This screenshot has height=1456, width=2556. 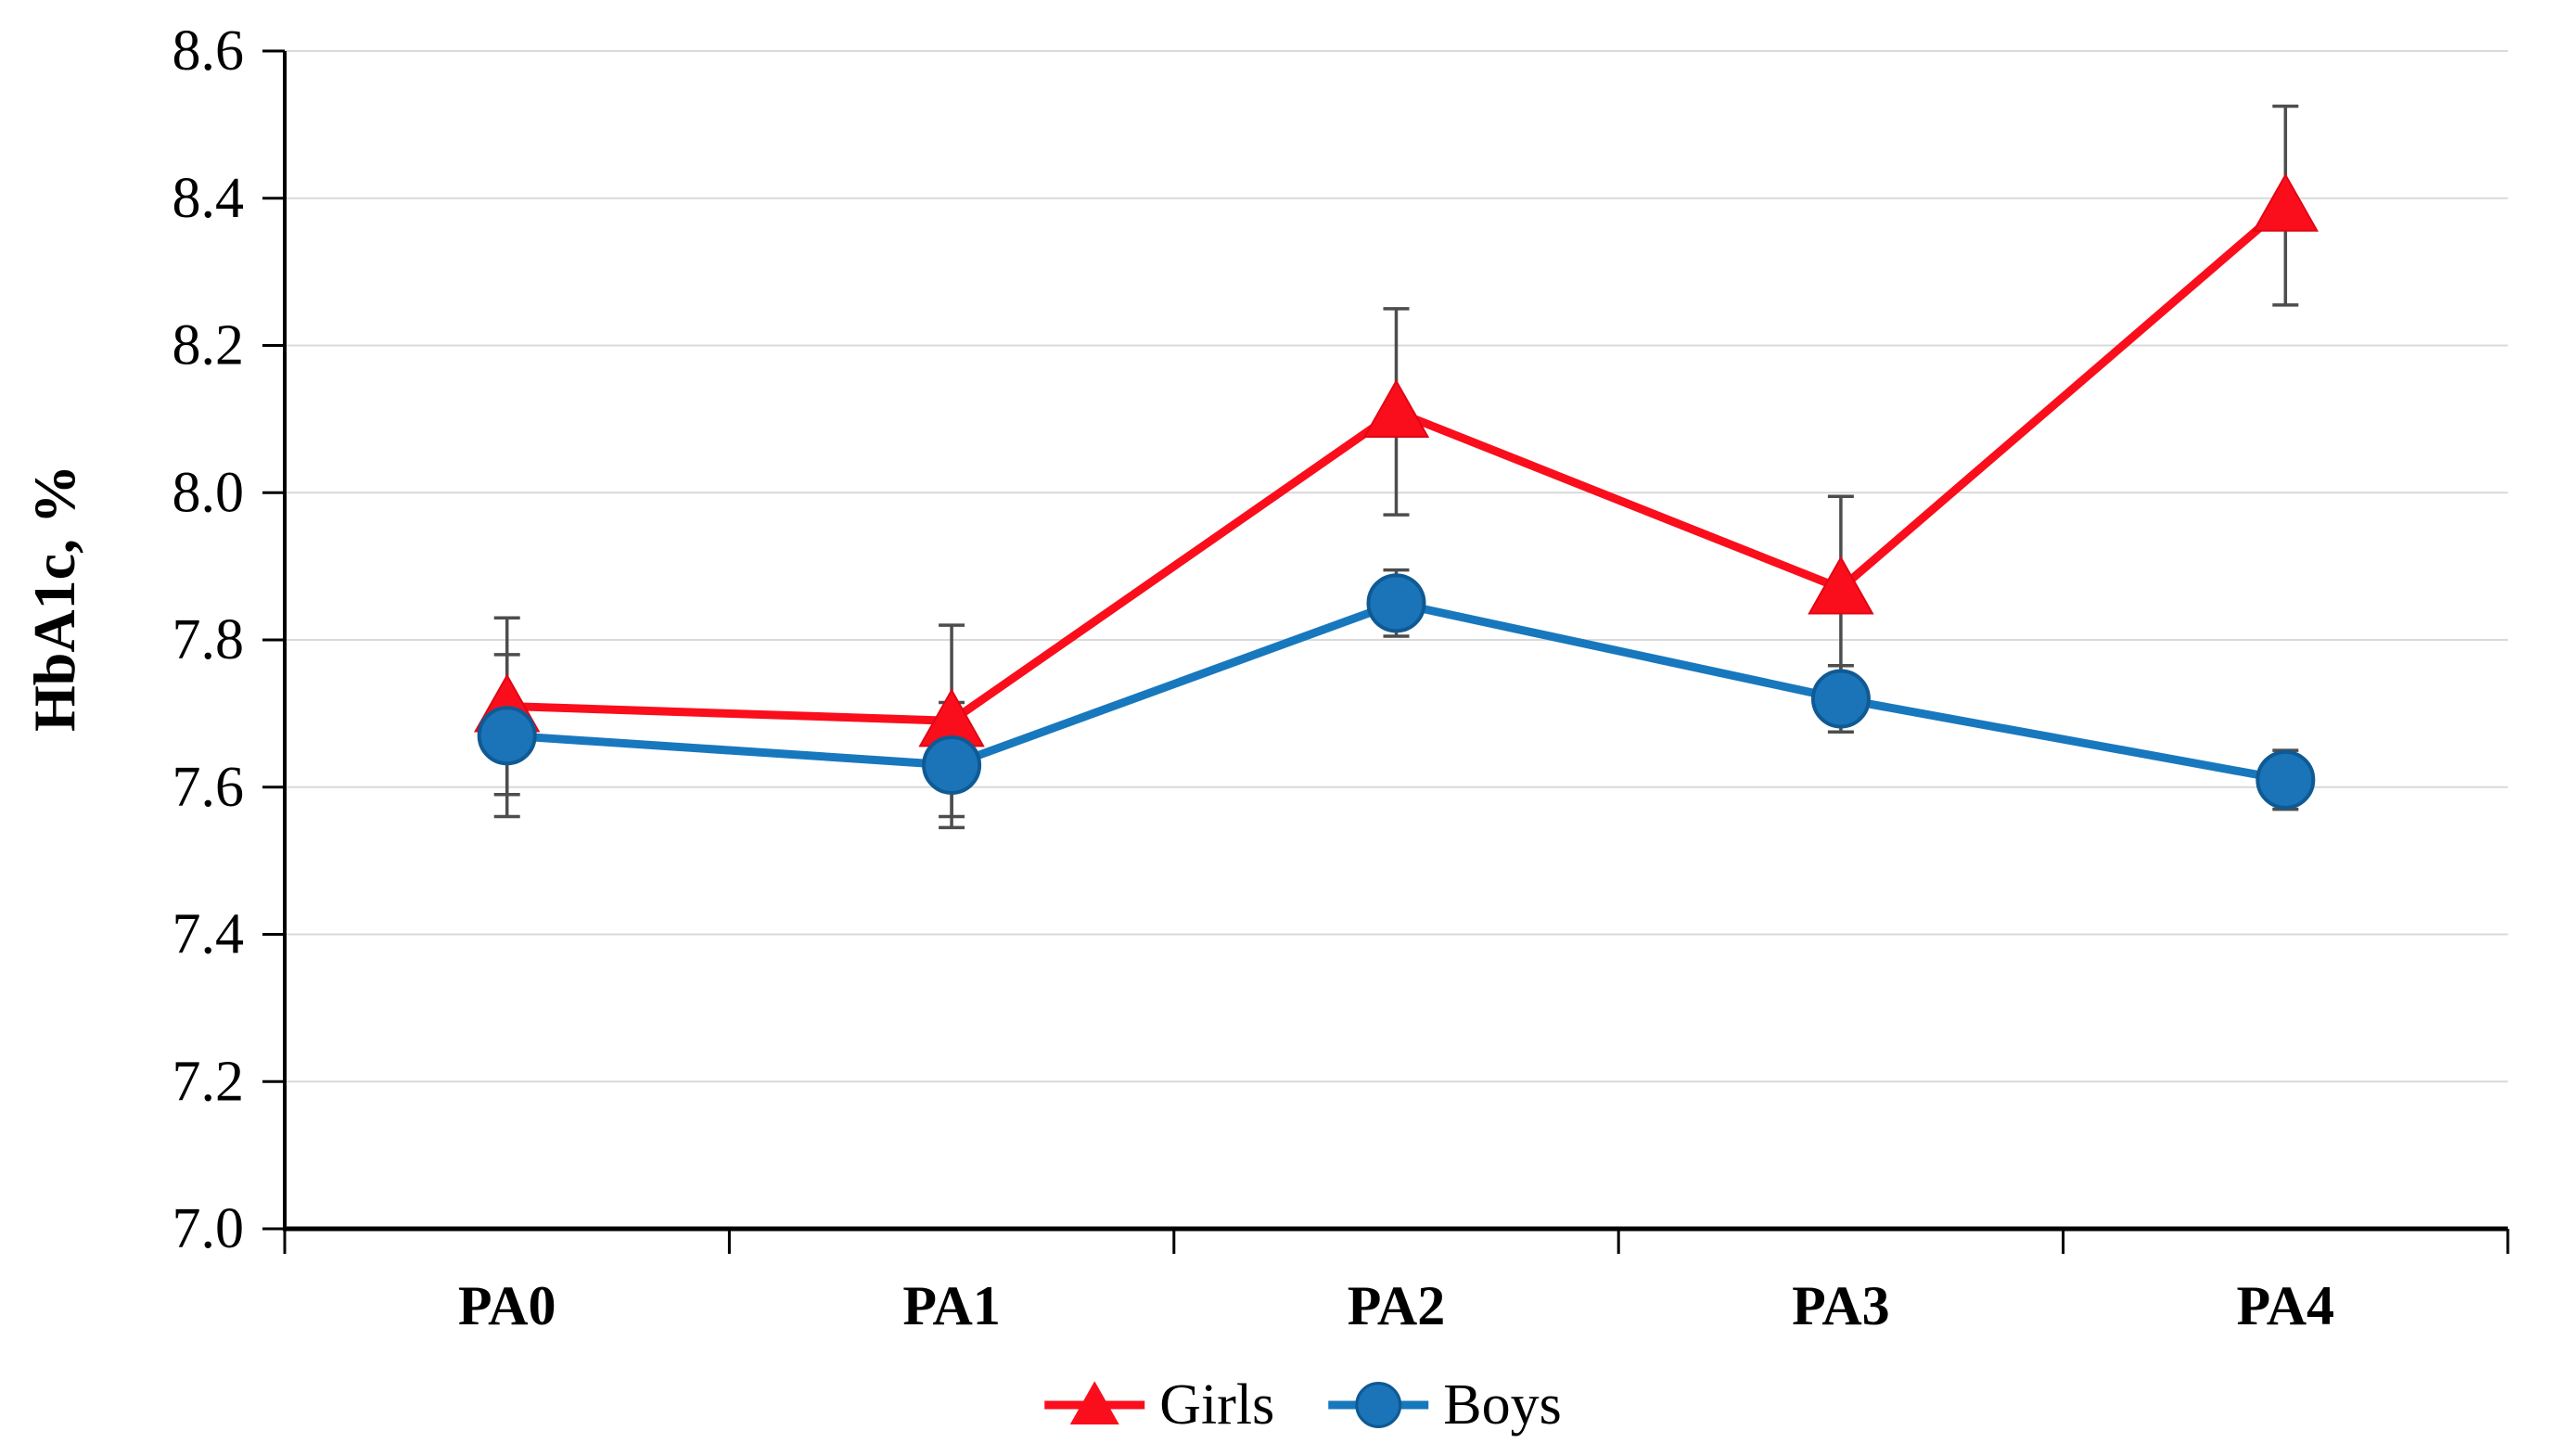 I want to click on boys-marker-pa4, so click(x=2286, y=779).